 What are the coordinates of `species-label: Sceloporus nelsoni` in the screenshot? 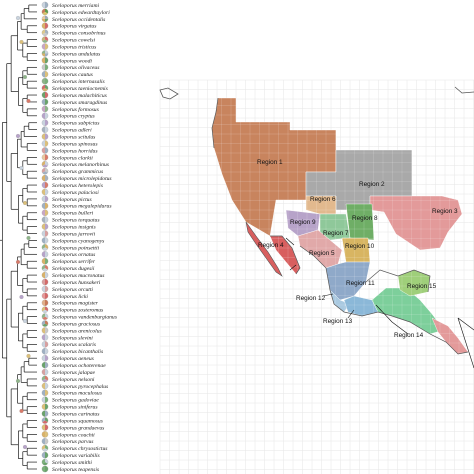 It's located at (73, 380).